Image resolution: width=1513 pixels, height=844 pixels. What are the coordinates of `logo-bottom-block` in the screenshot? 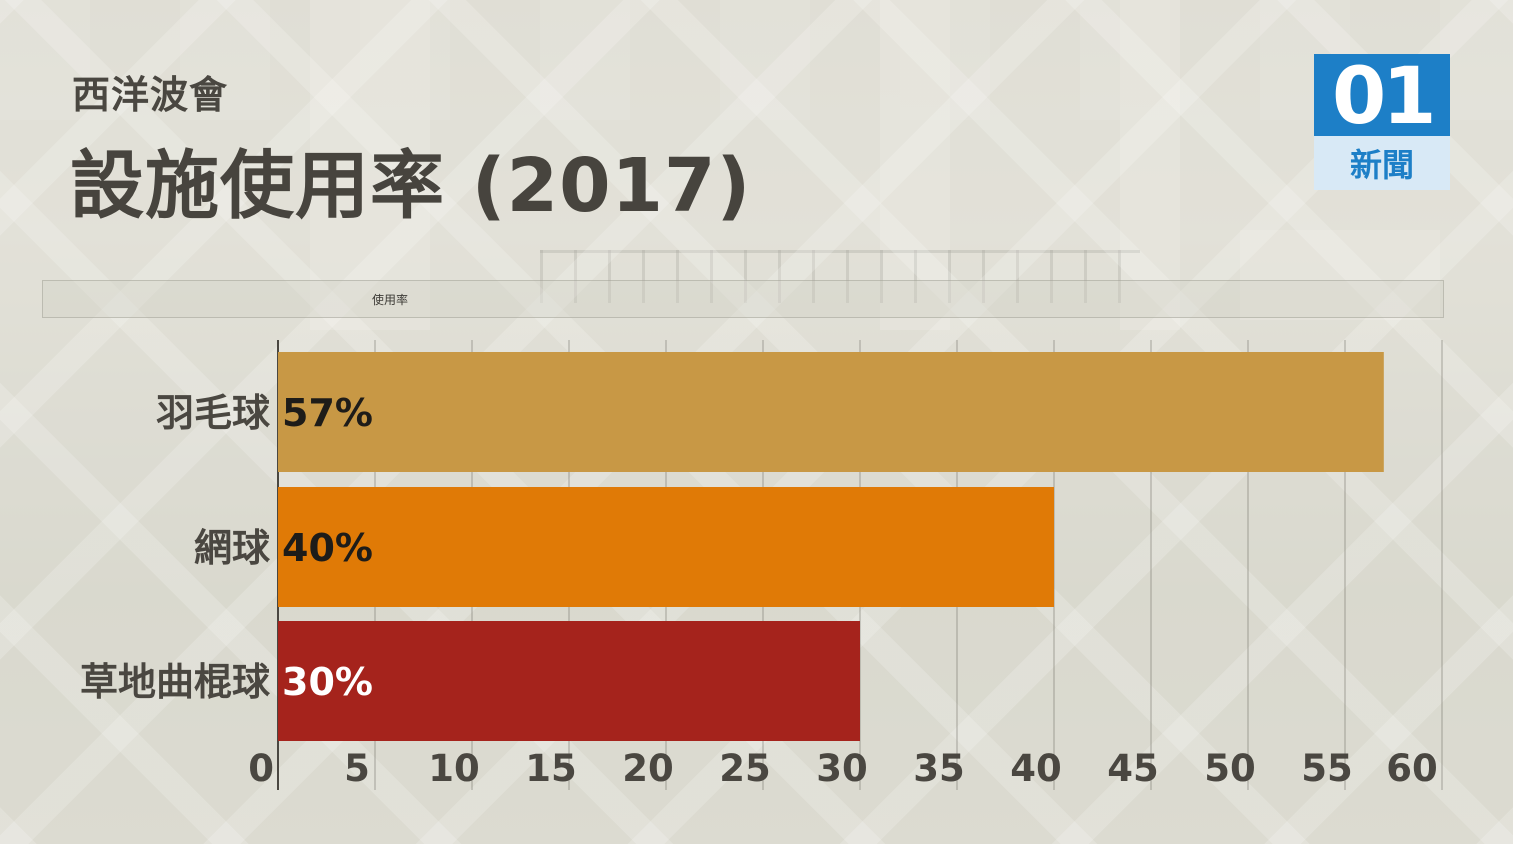 It's located at (1382, 163).